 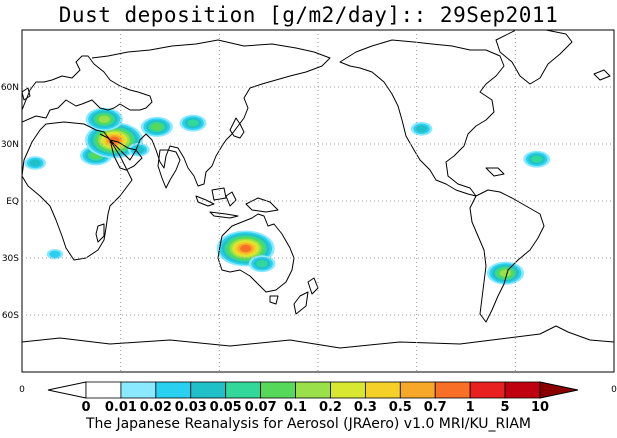 I want to click on colorbar-tick-label: 10, so click(x=540, y=407).